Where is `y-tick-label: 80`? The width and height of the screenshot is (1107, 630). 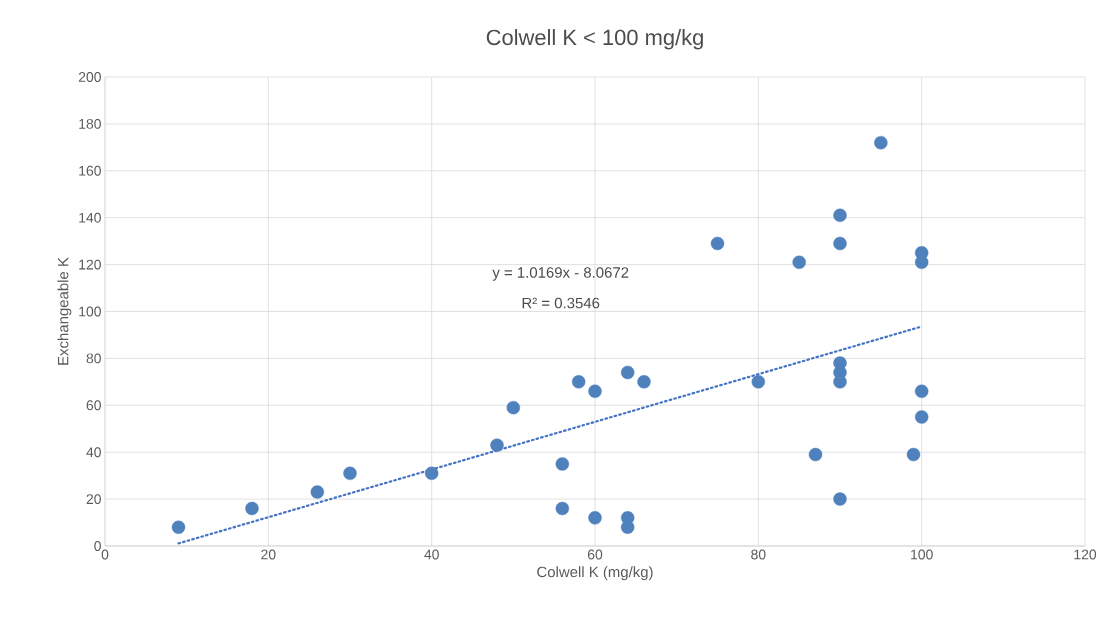 y-tick-label: 80 is located at coordinates (93, 358).